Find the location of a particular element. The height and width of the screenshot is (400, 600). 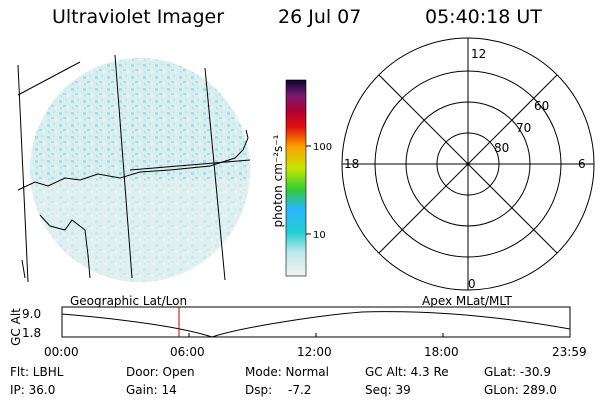

colorbar-tick-100: 100 is located at coordinates (322, 147).